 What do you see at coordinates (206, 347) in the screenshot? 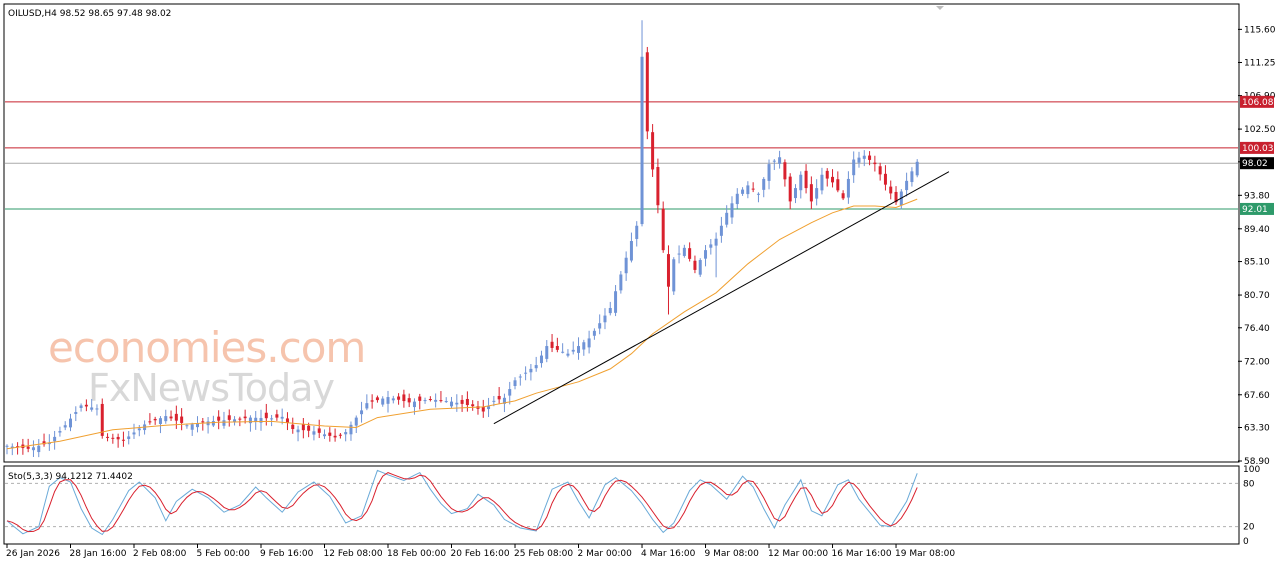
I see `watermark-brand: economies.com` at bounding box center [206, 347].